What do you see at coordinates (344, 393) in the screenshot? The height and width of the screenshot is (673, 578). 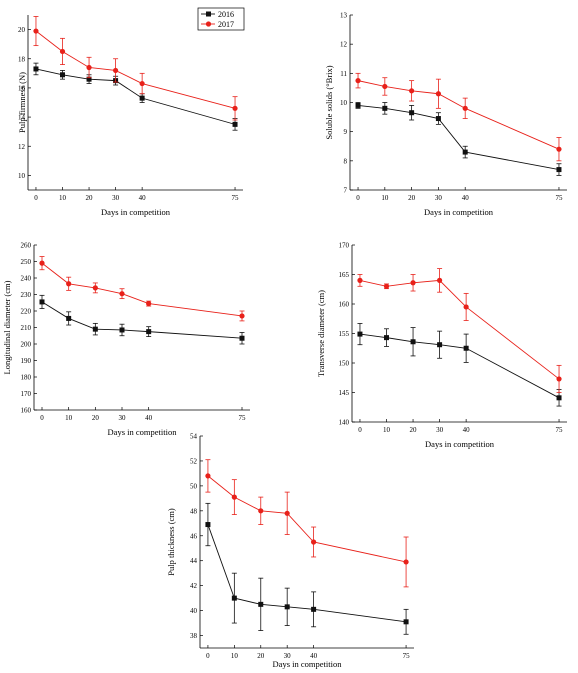 I see `y-tick-label: 145` at bounding box center [344, 393].